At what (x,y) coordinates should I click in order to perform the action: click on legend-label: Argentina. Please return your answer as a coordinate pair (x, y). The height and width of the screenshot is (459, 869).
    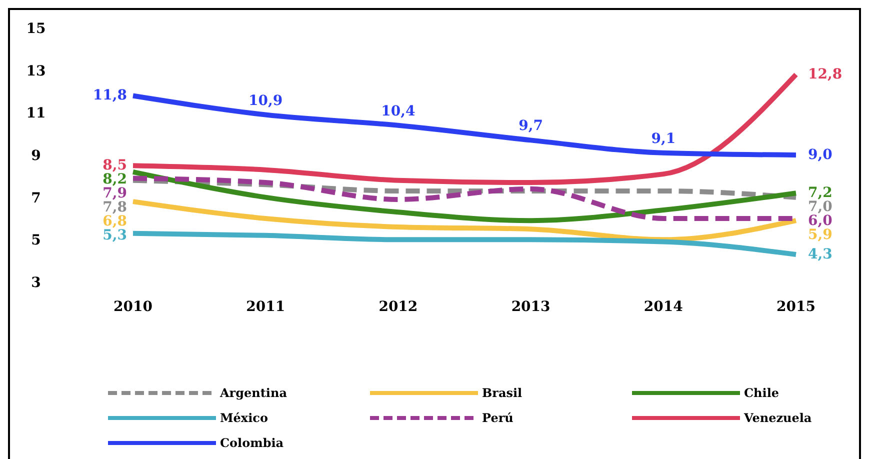
    Looking at the image, I should click on (253, 393).